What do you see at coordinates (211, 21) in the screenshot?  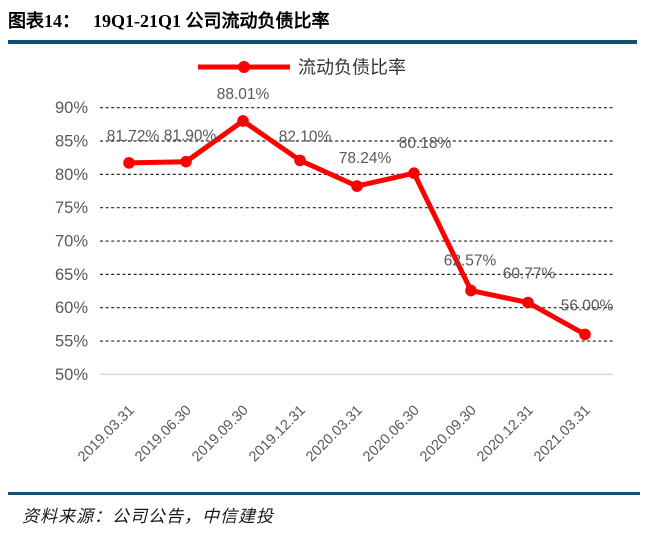 I see `figure-title: 19Q1-21Q1 公司流动负债比率` at bounding box center [211, 21].